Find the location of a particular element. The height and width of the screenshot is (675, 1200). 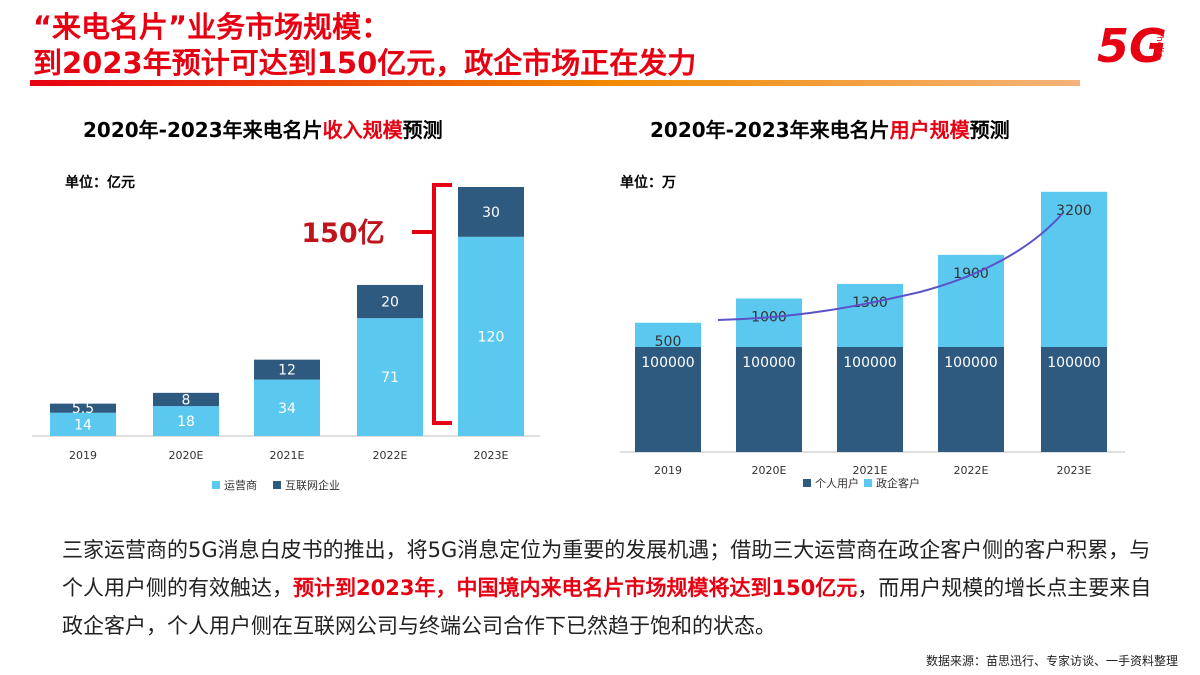

data-label-operator: 120 is located at coordinates (491, 337).